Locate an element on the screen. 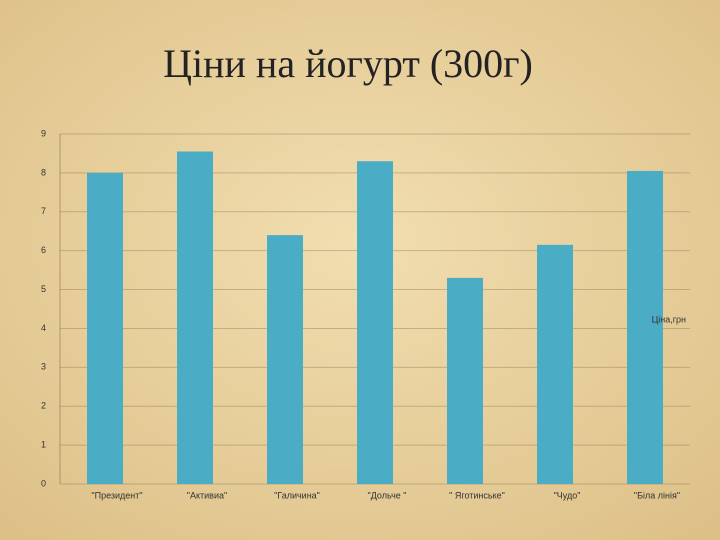 The width and height of the screenshot is (720, 540). y-tick-label: 9 is located at coordinates (43, 133).